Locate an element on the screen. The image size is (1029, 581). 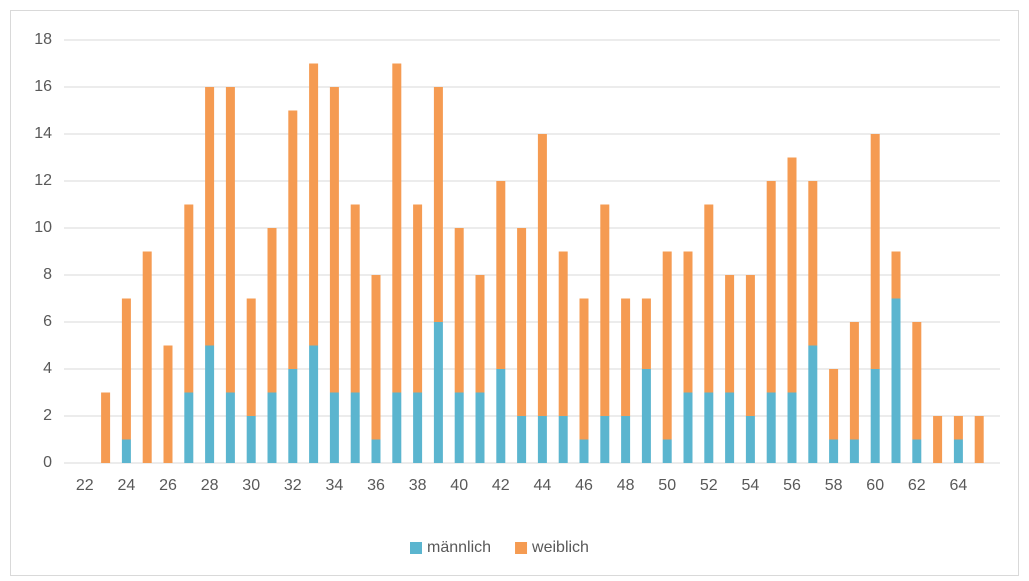
x-tick-label: 22 is located at coordinates (85, 485).